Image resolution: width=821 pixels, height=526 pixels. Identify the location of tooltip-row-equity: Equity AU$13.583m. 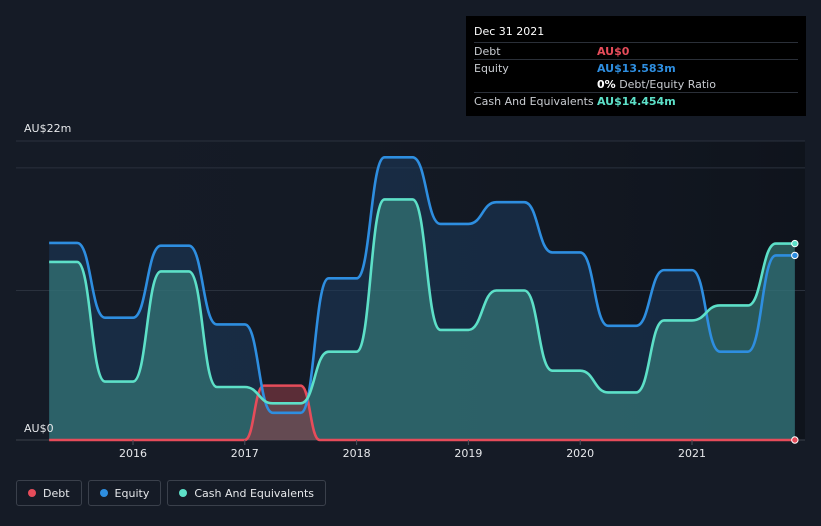
(636, 67).